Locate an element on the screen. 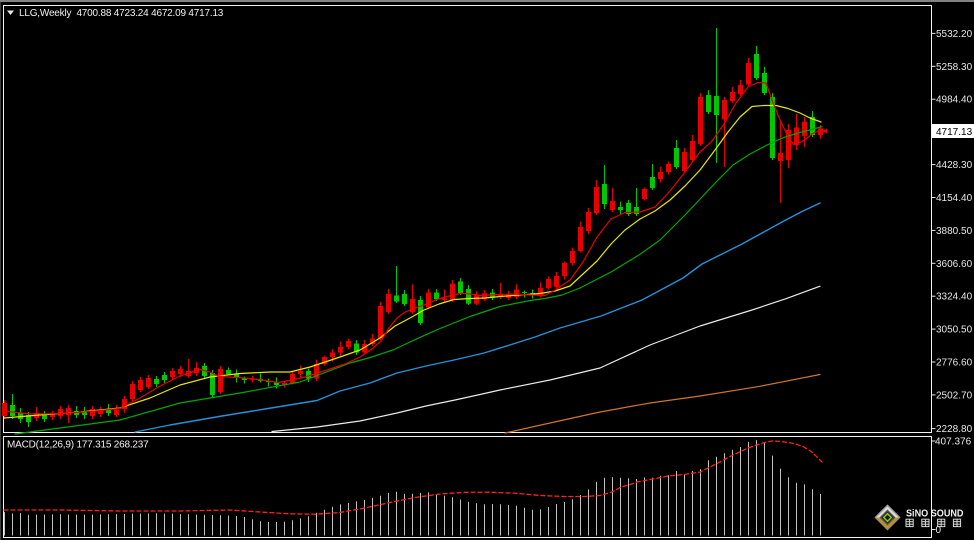  svg-text: 2228.80 is located at coordinates (954, 429).